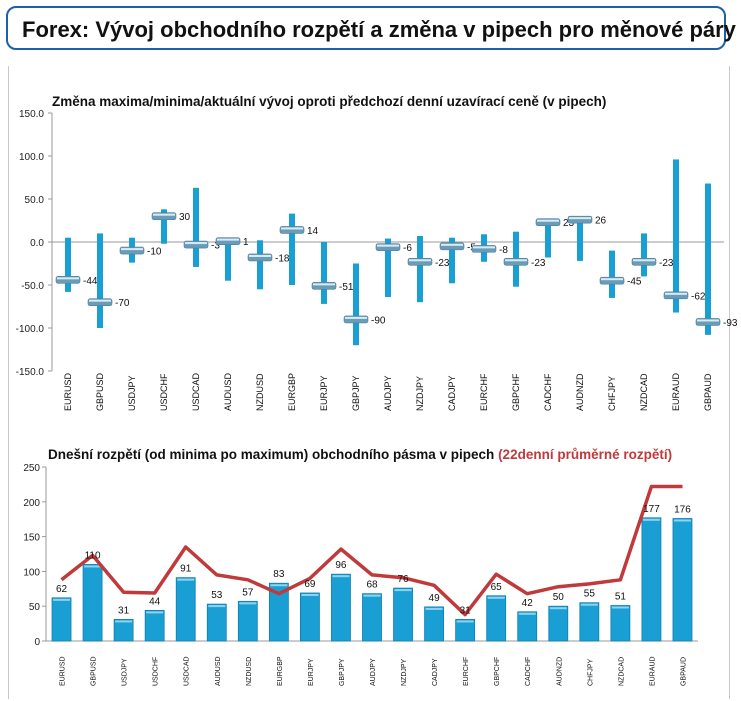  I want to click on chart2-bar-label: 31, so click(466, 610).